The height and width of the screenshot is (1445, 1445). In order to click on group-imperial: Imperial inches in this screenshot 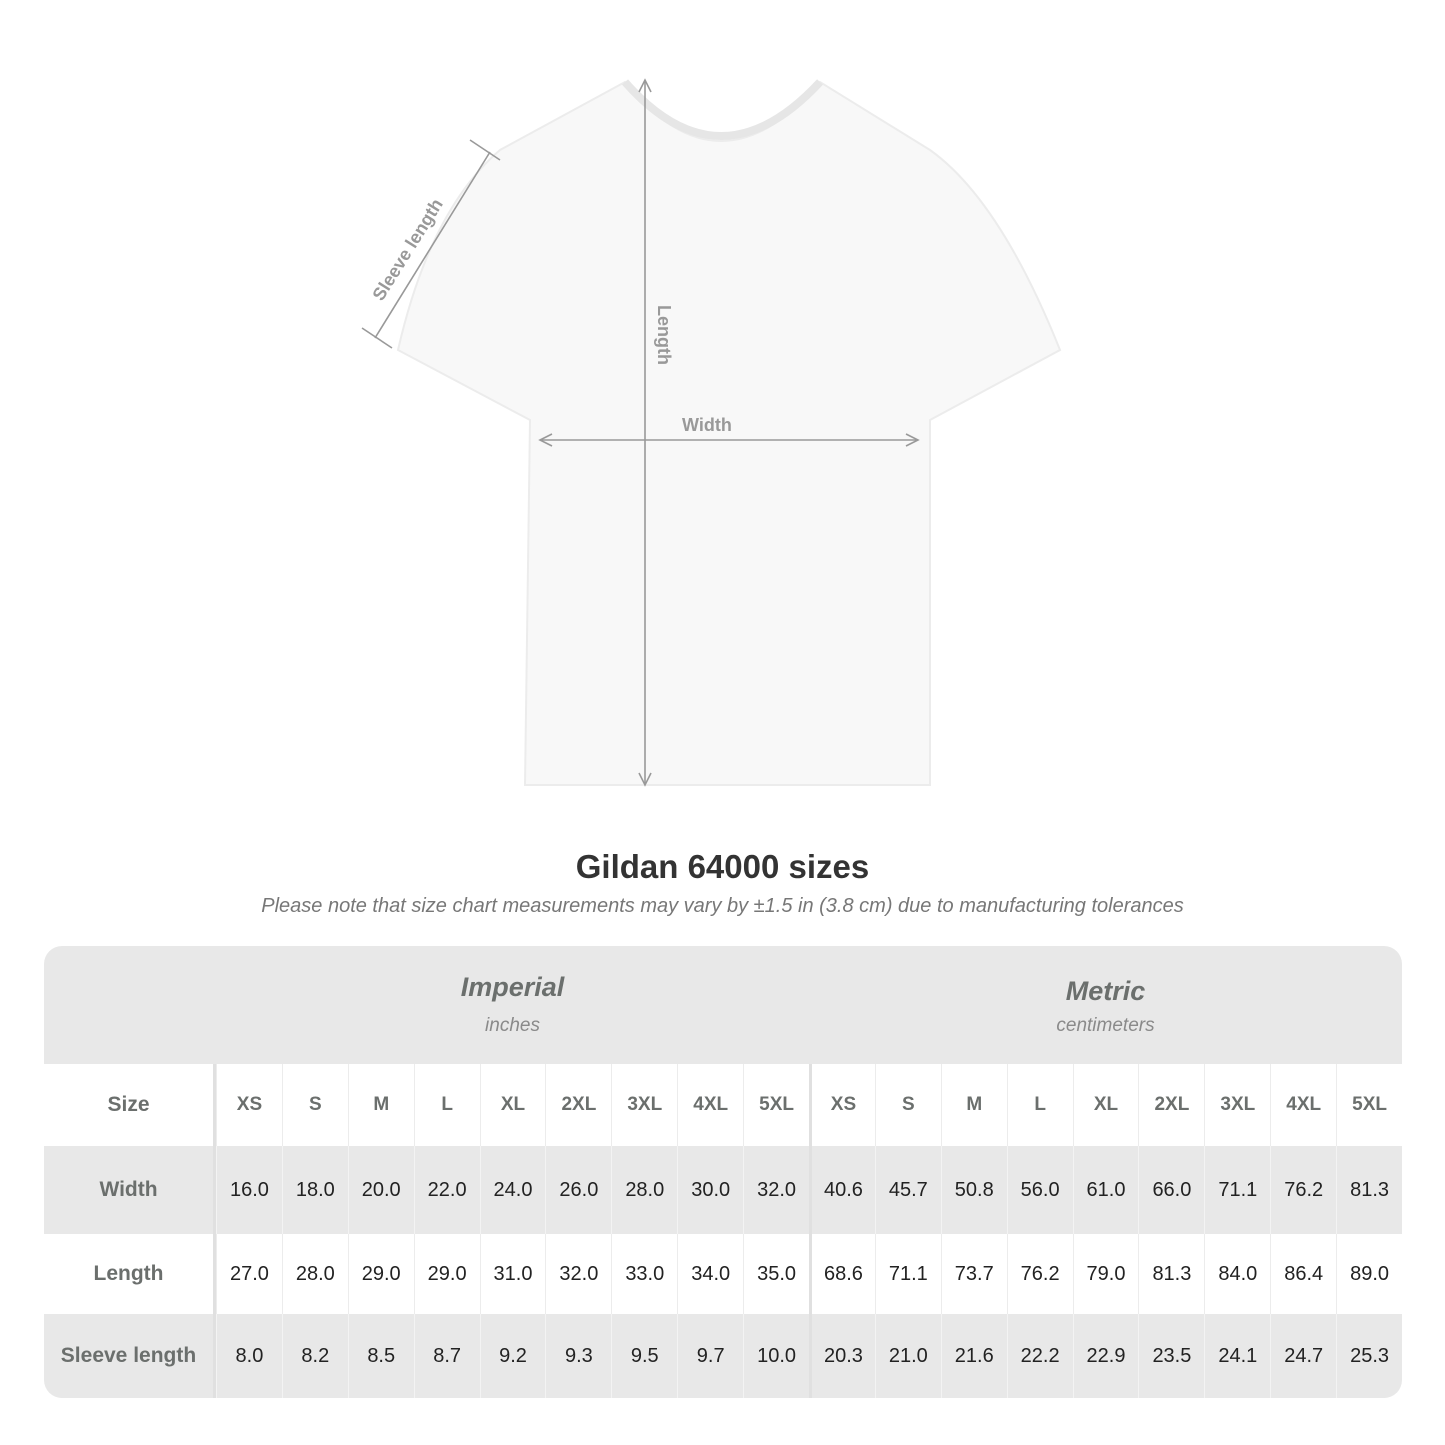, I will do `click(512, 1004)`.